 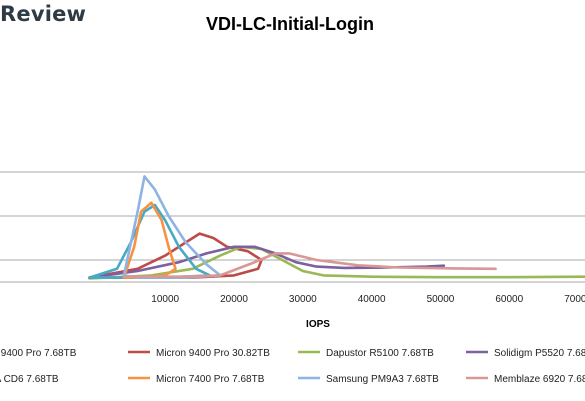 I want to click on chart-title: VDI-LC-Initial-Login, so click(x=290, y=24).